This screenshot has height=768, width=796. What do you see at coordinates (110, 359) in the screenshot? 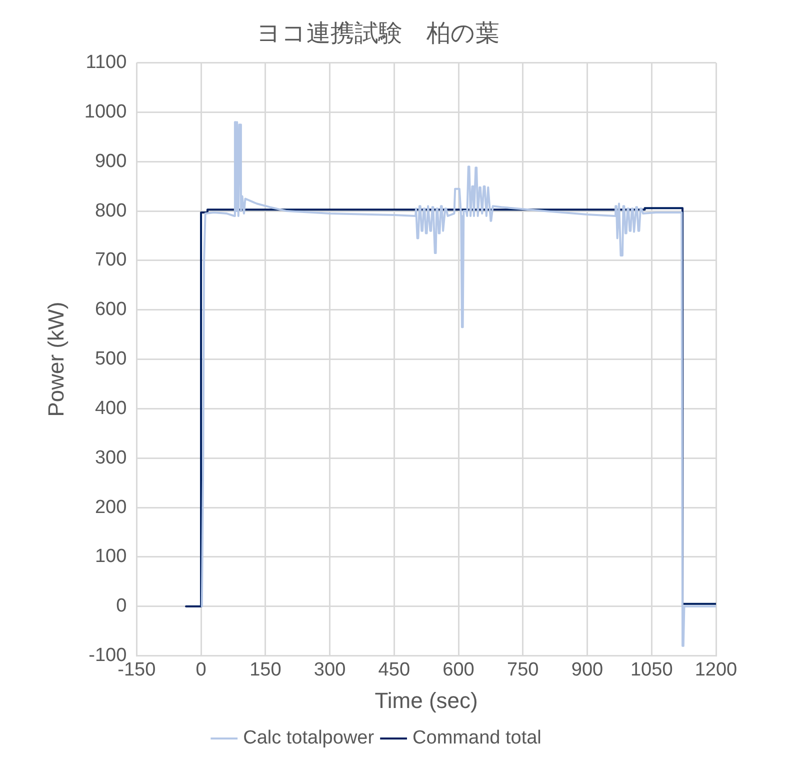
I see `y-tick-label: 500` at bounding box center [110, 359].